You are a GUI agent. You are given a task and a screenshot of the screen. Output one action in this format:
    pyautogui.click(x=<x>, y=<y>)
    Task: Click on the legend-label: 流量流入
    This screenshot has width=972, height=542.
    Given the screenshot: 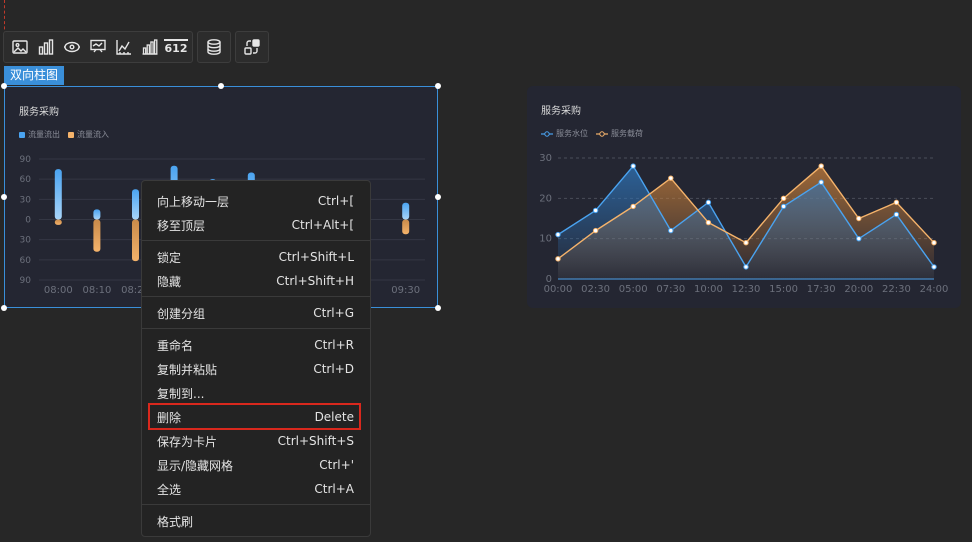 What is the action you would take?
    pyautogui.click(x=93, y=134)
    